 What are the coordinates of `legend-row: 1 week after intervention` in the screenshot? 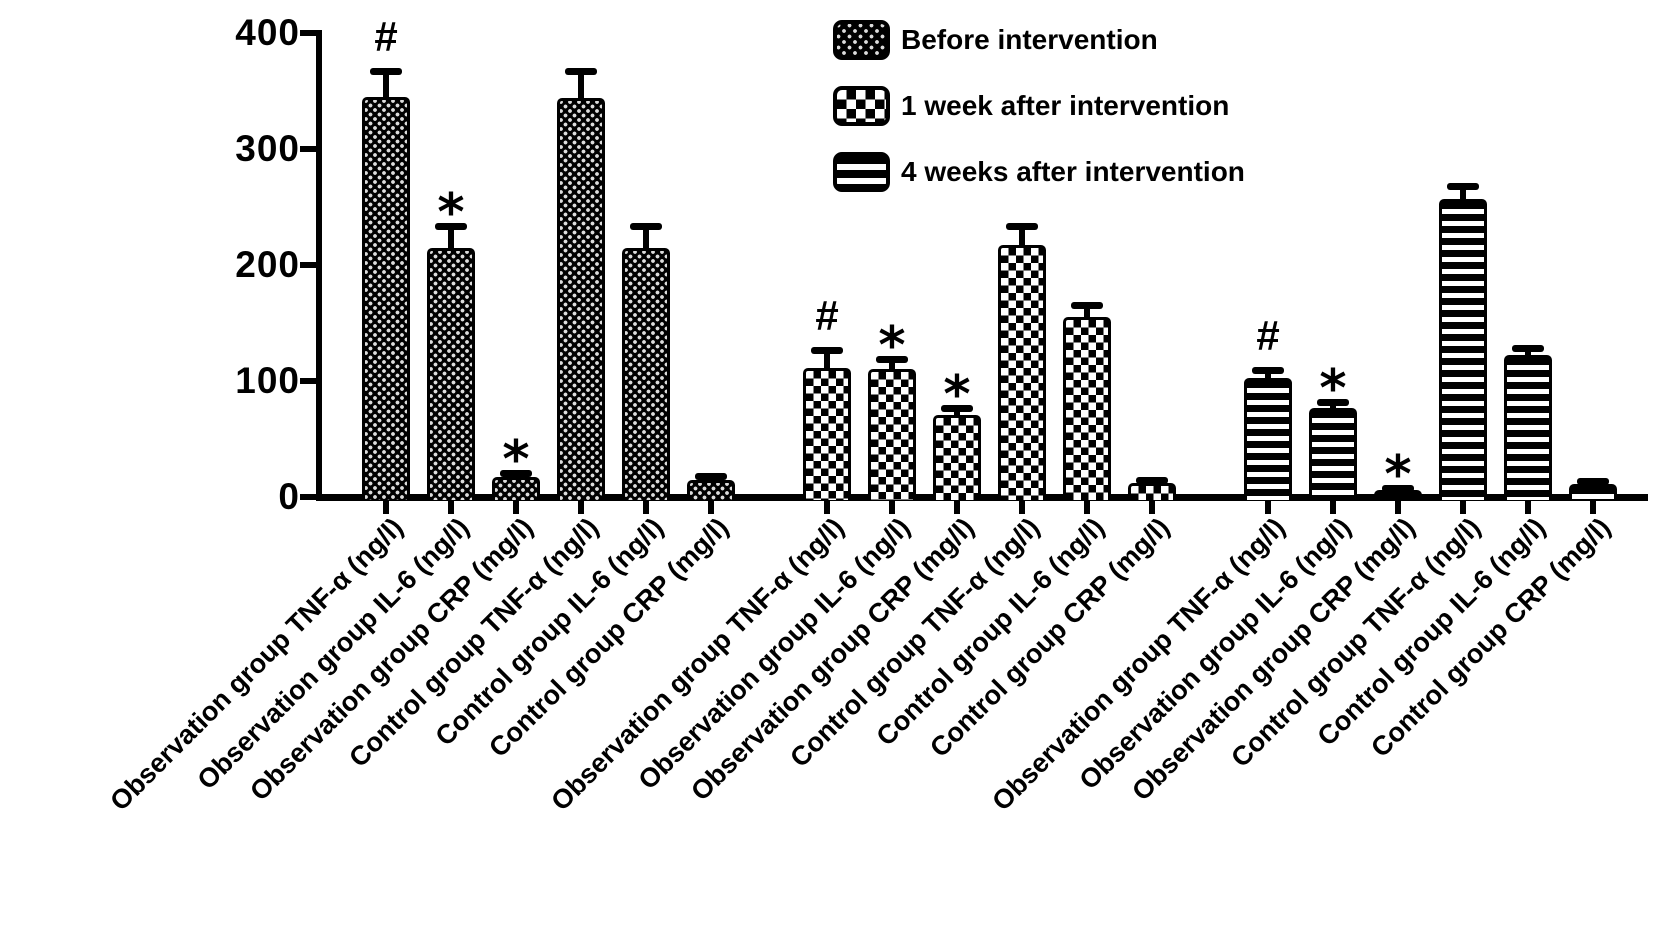 It's located at (1039, 106).